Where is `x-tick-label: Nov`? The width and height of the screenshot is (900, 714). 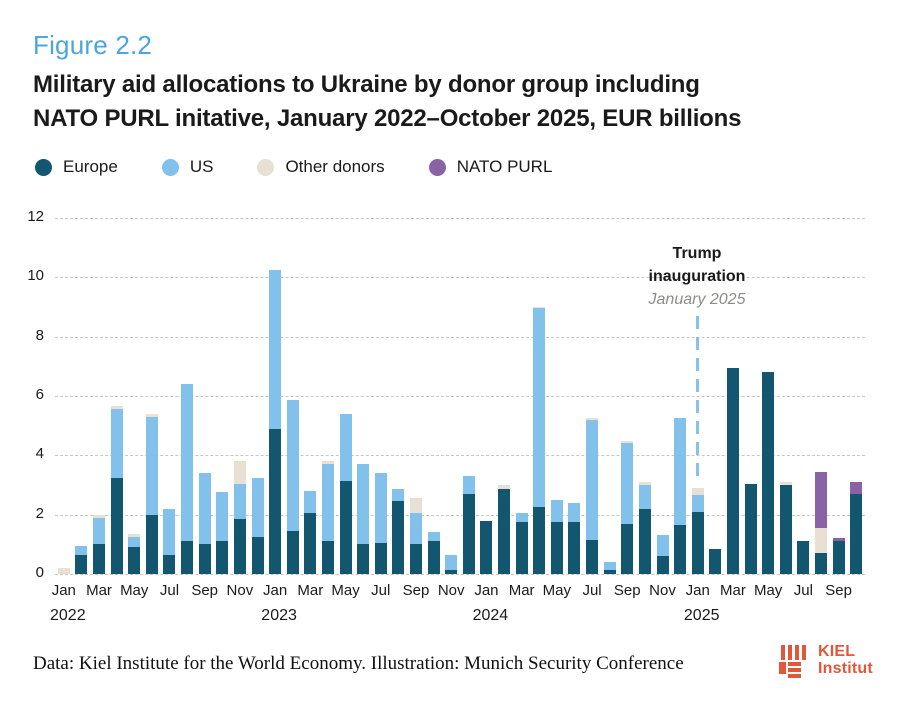
x-tick-label: Nov is located at coordinates (240, 590).